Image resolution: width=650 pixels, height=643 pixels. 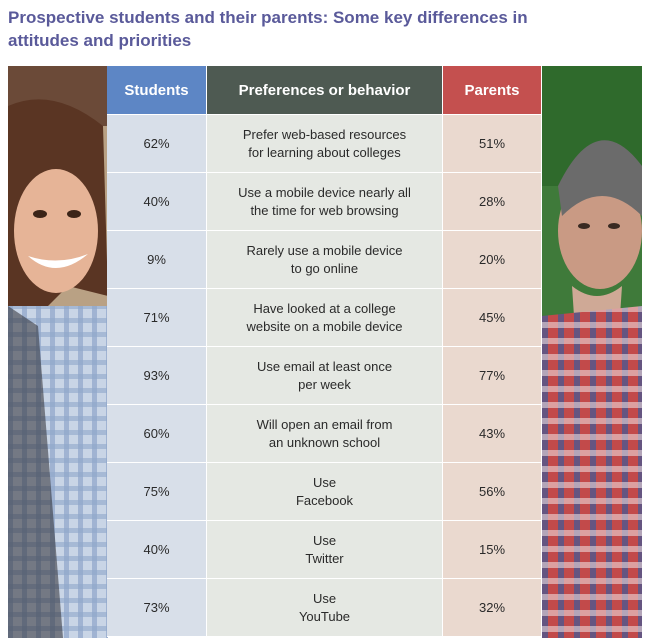 What do you see at coordinates (157, 608) in the screenshot?
I see `students-value: 73%` at bounding box center [157, 608].